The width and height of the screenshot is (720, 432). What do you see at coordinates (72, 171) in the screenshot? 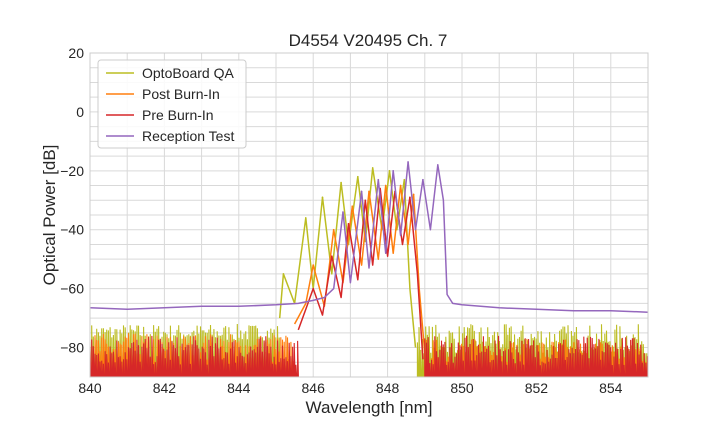
I see `y-tick-label: −20` at bounding box center [72, 171].